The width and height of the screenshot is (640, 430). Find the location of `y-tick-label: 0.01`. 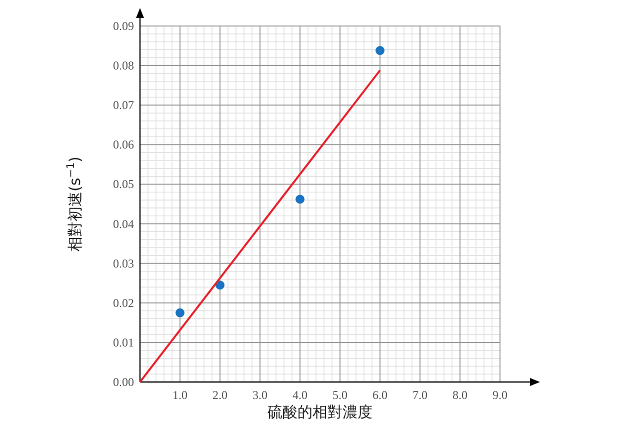

y-tick-label: 0.01 is located at coordinates (123, 342).